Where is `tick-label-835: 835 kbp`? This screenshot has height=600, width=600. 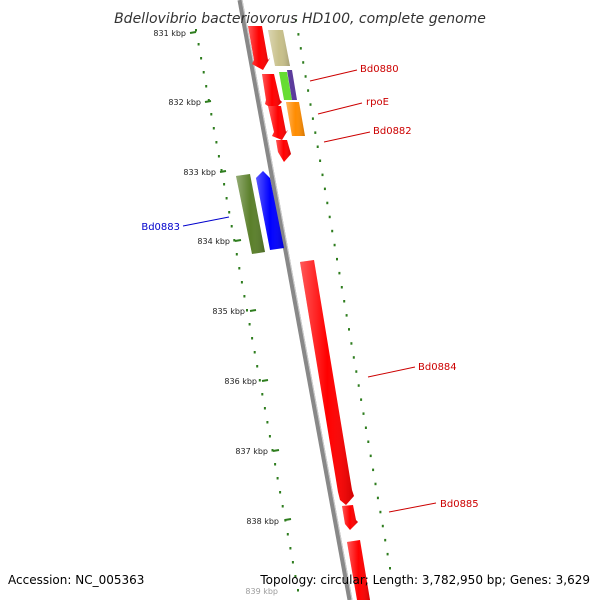 tick-label-835: 835 kbp is located at coordinates (228, 311).